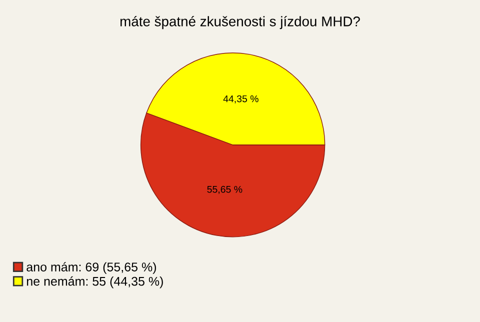 The width and height of the screenshot is (480, 322). I want to click on legend-label: ano mám: 69 (55,65 %), so click(91, 268).